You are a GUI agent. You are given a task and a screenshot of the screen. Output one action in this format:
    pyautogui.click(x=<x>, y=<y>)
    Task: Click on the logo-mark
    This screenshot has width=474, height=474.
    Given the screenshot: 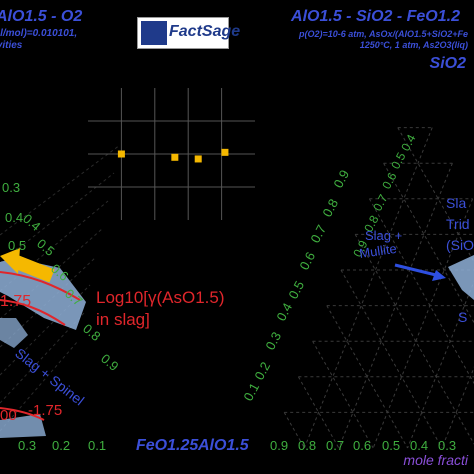 What is the action you would take?
    pyautogui.click(x=154, y=33)
    